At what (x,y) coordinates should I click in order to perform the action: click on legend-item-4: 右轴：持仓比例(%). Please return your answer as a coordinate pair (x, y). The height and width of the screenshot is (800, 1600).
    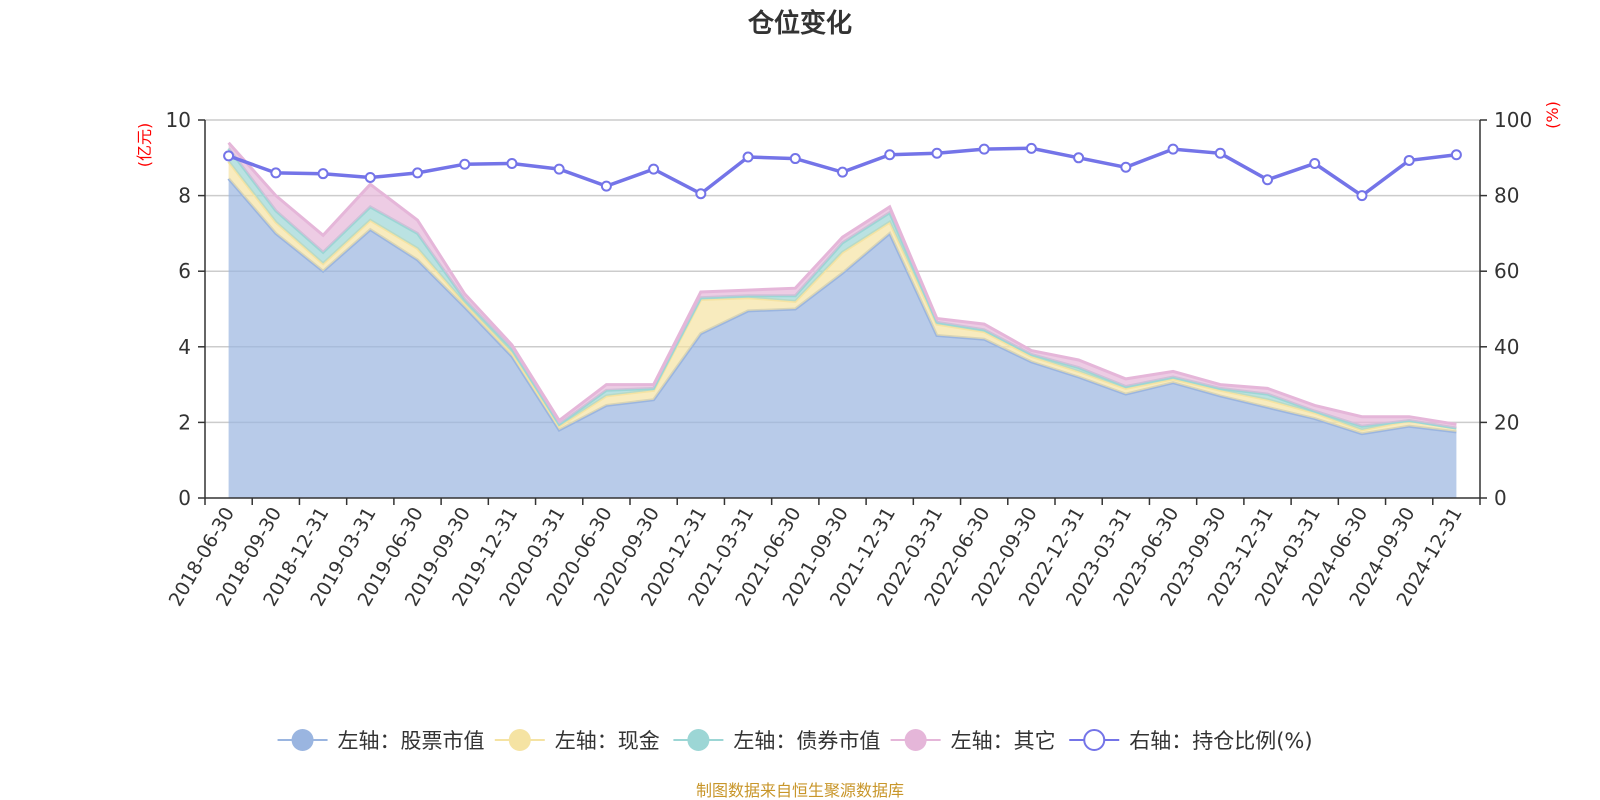
    Looking at the image, I should click on (1191, 741).